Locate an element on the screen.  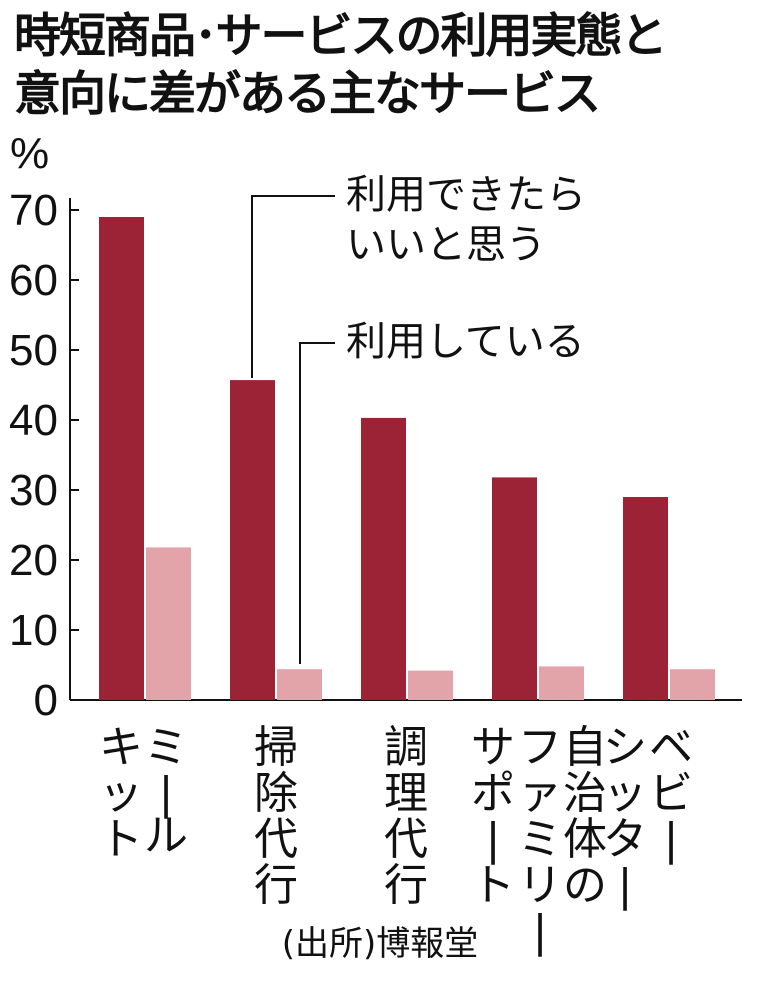
annotation-using-leader is located at coordinates (317, 503).